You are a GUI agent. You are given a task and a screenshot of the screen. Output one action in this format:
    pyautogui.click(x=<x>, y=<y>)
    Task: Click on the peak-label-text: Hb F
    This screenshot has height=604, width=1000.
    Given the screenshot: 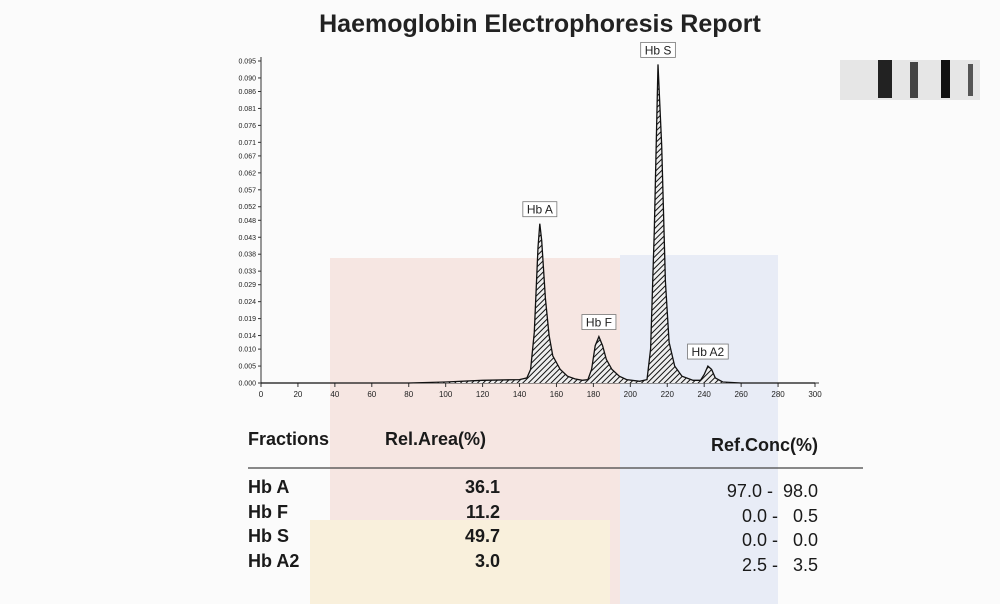 What is the action you would take?
    pyautogui.click(x=599, y=323)
    